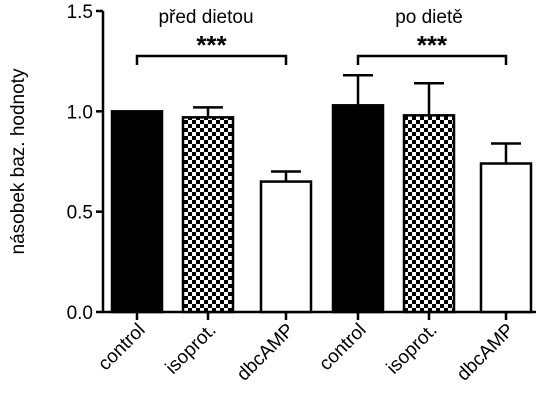 This screenshot has width=554, height=403. I want to click on y-tick-label: 1.0, so click(80, 112).